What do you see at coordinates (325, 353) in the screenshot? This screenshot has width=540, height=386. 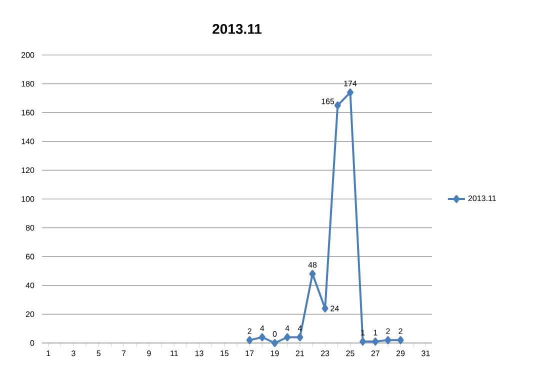 I see `x-tick-label: 23` at bounding box center [325, 353].